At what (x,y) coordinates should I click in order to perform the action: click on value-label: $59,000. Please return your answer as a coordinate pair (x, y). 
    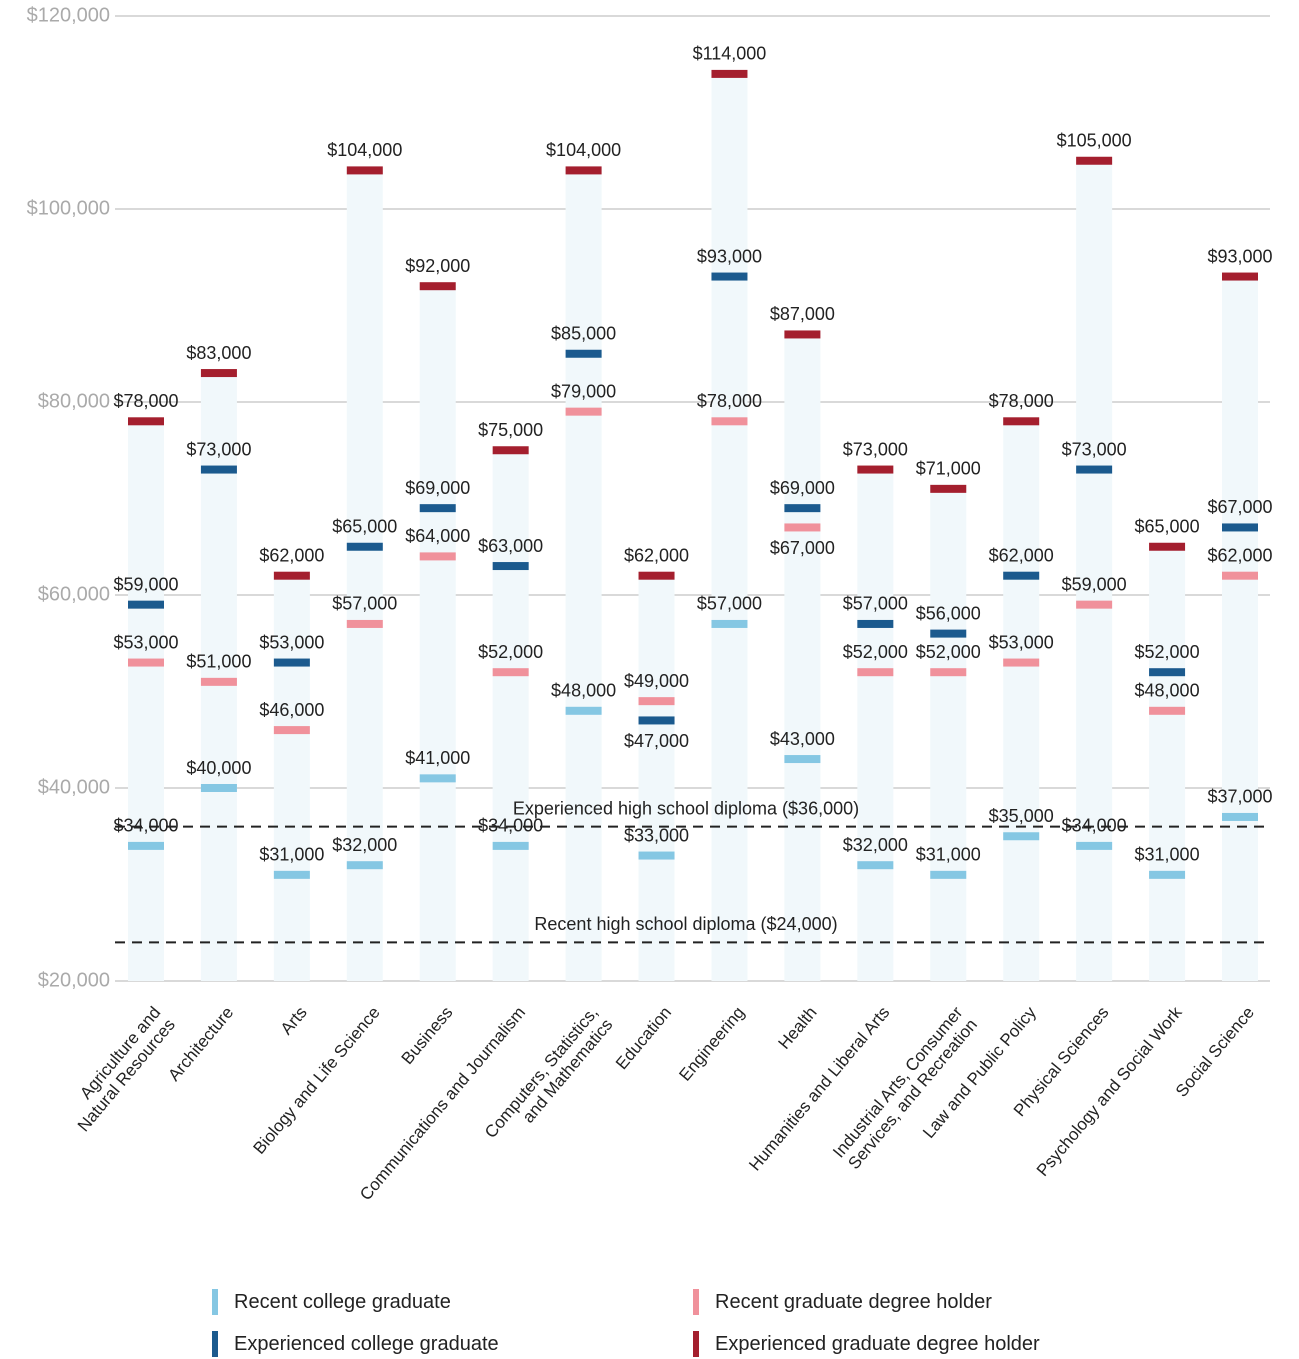
    Looking at the image, I should click on (1094, 584).